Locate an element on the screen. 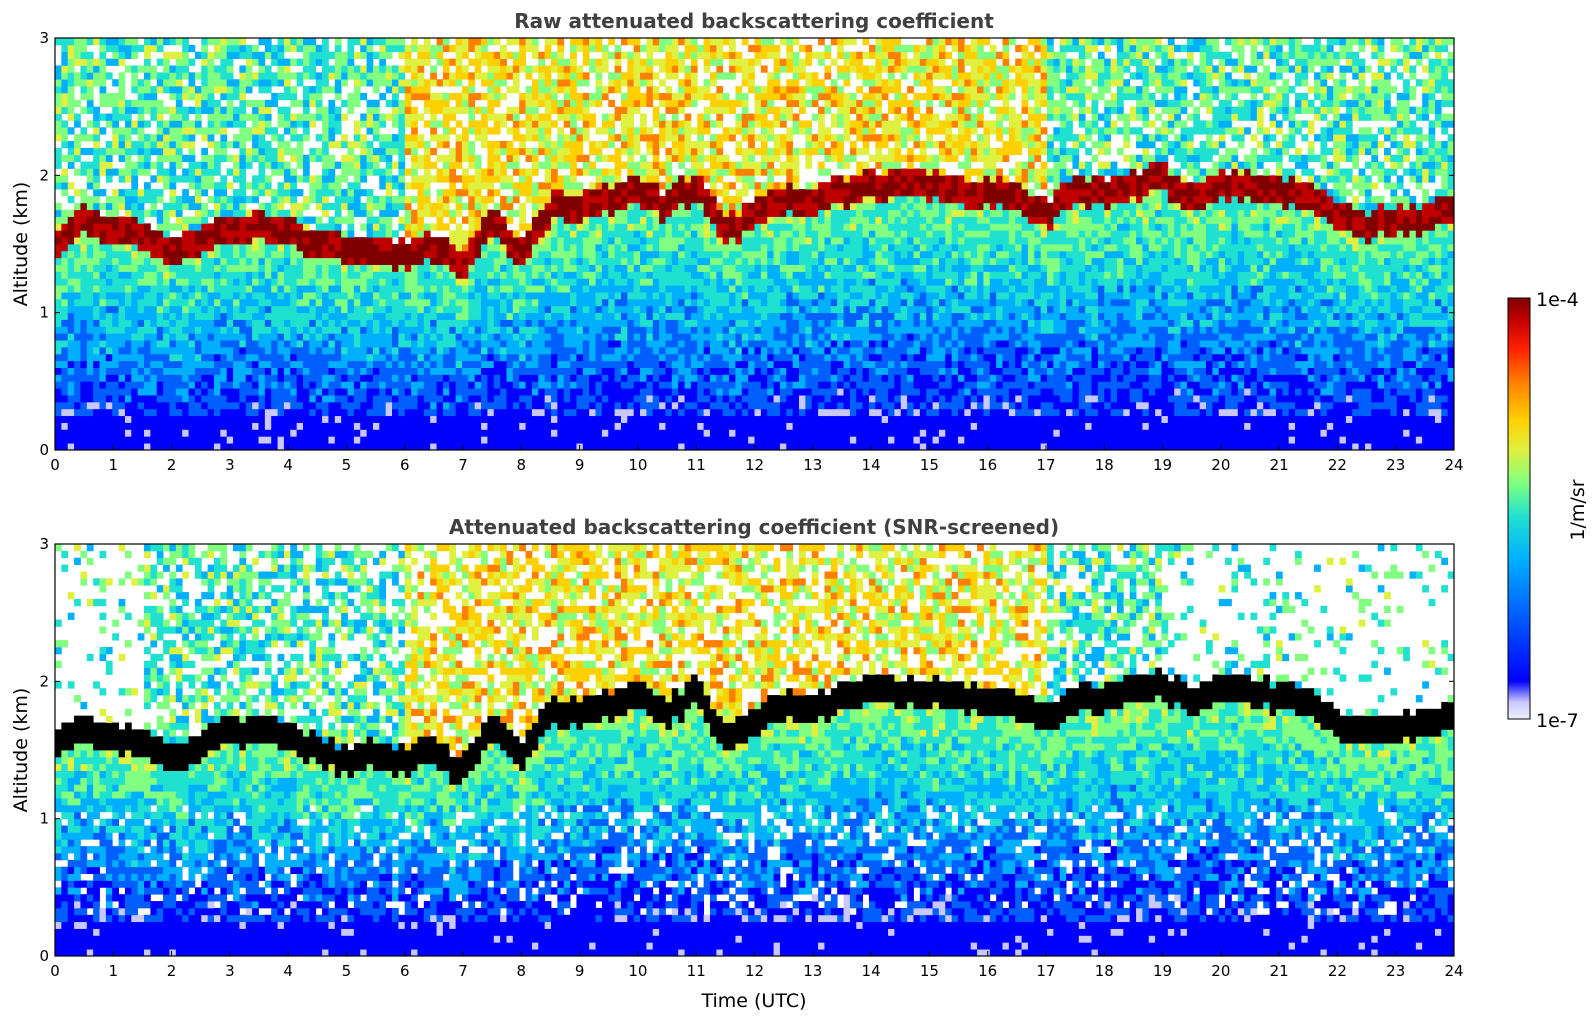 This screenshot has height=1020, width=1595. heatmap-cell-0-1980 is located at coordinates (287, 186).